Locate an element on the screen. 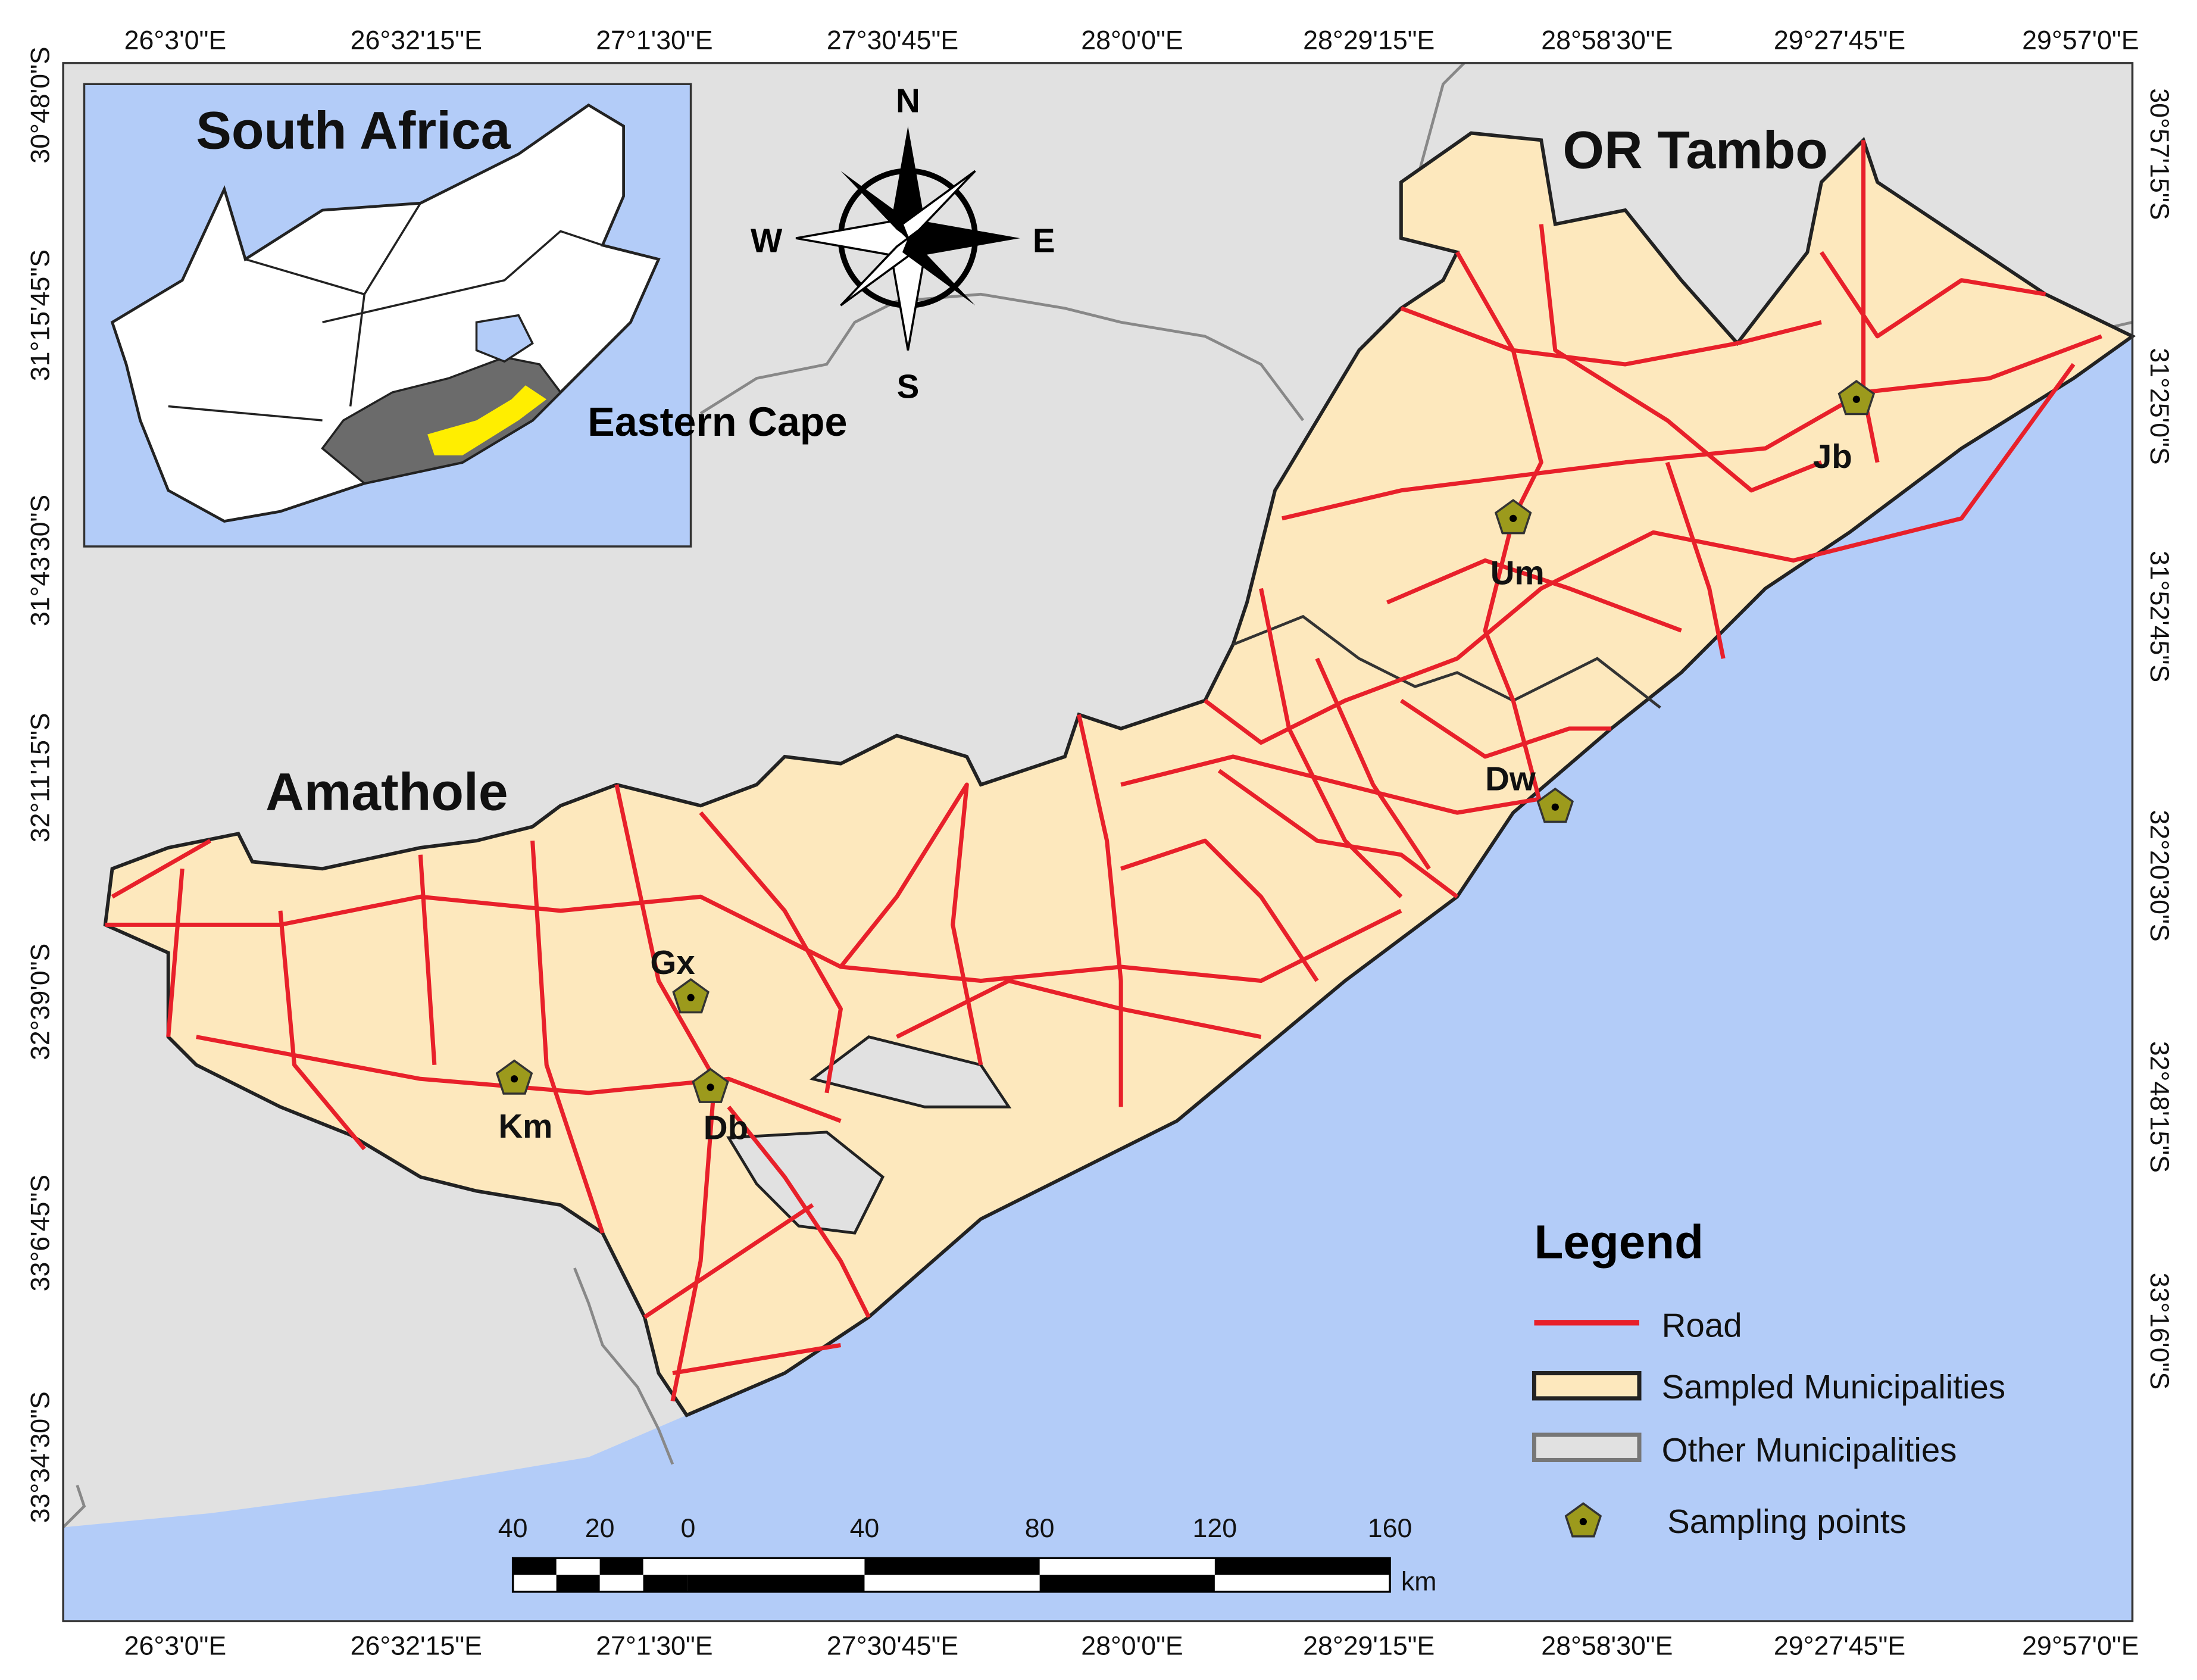 Image resolution: width=2197 pixels, height=1680 pixels. lon-label-top: 26°32'15"E is located at coordinates (416, 40).